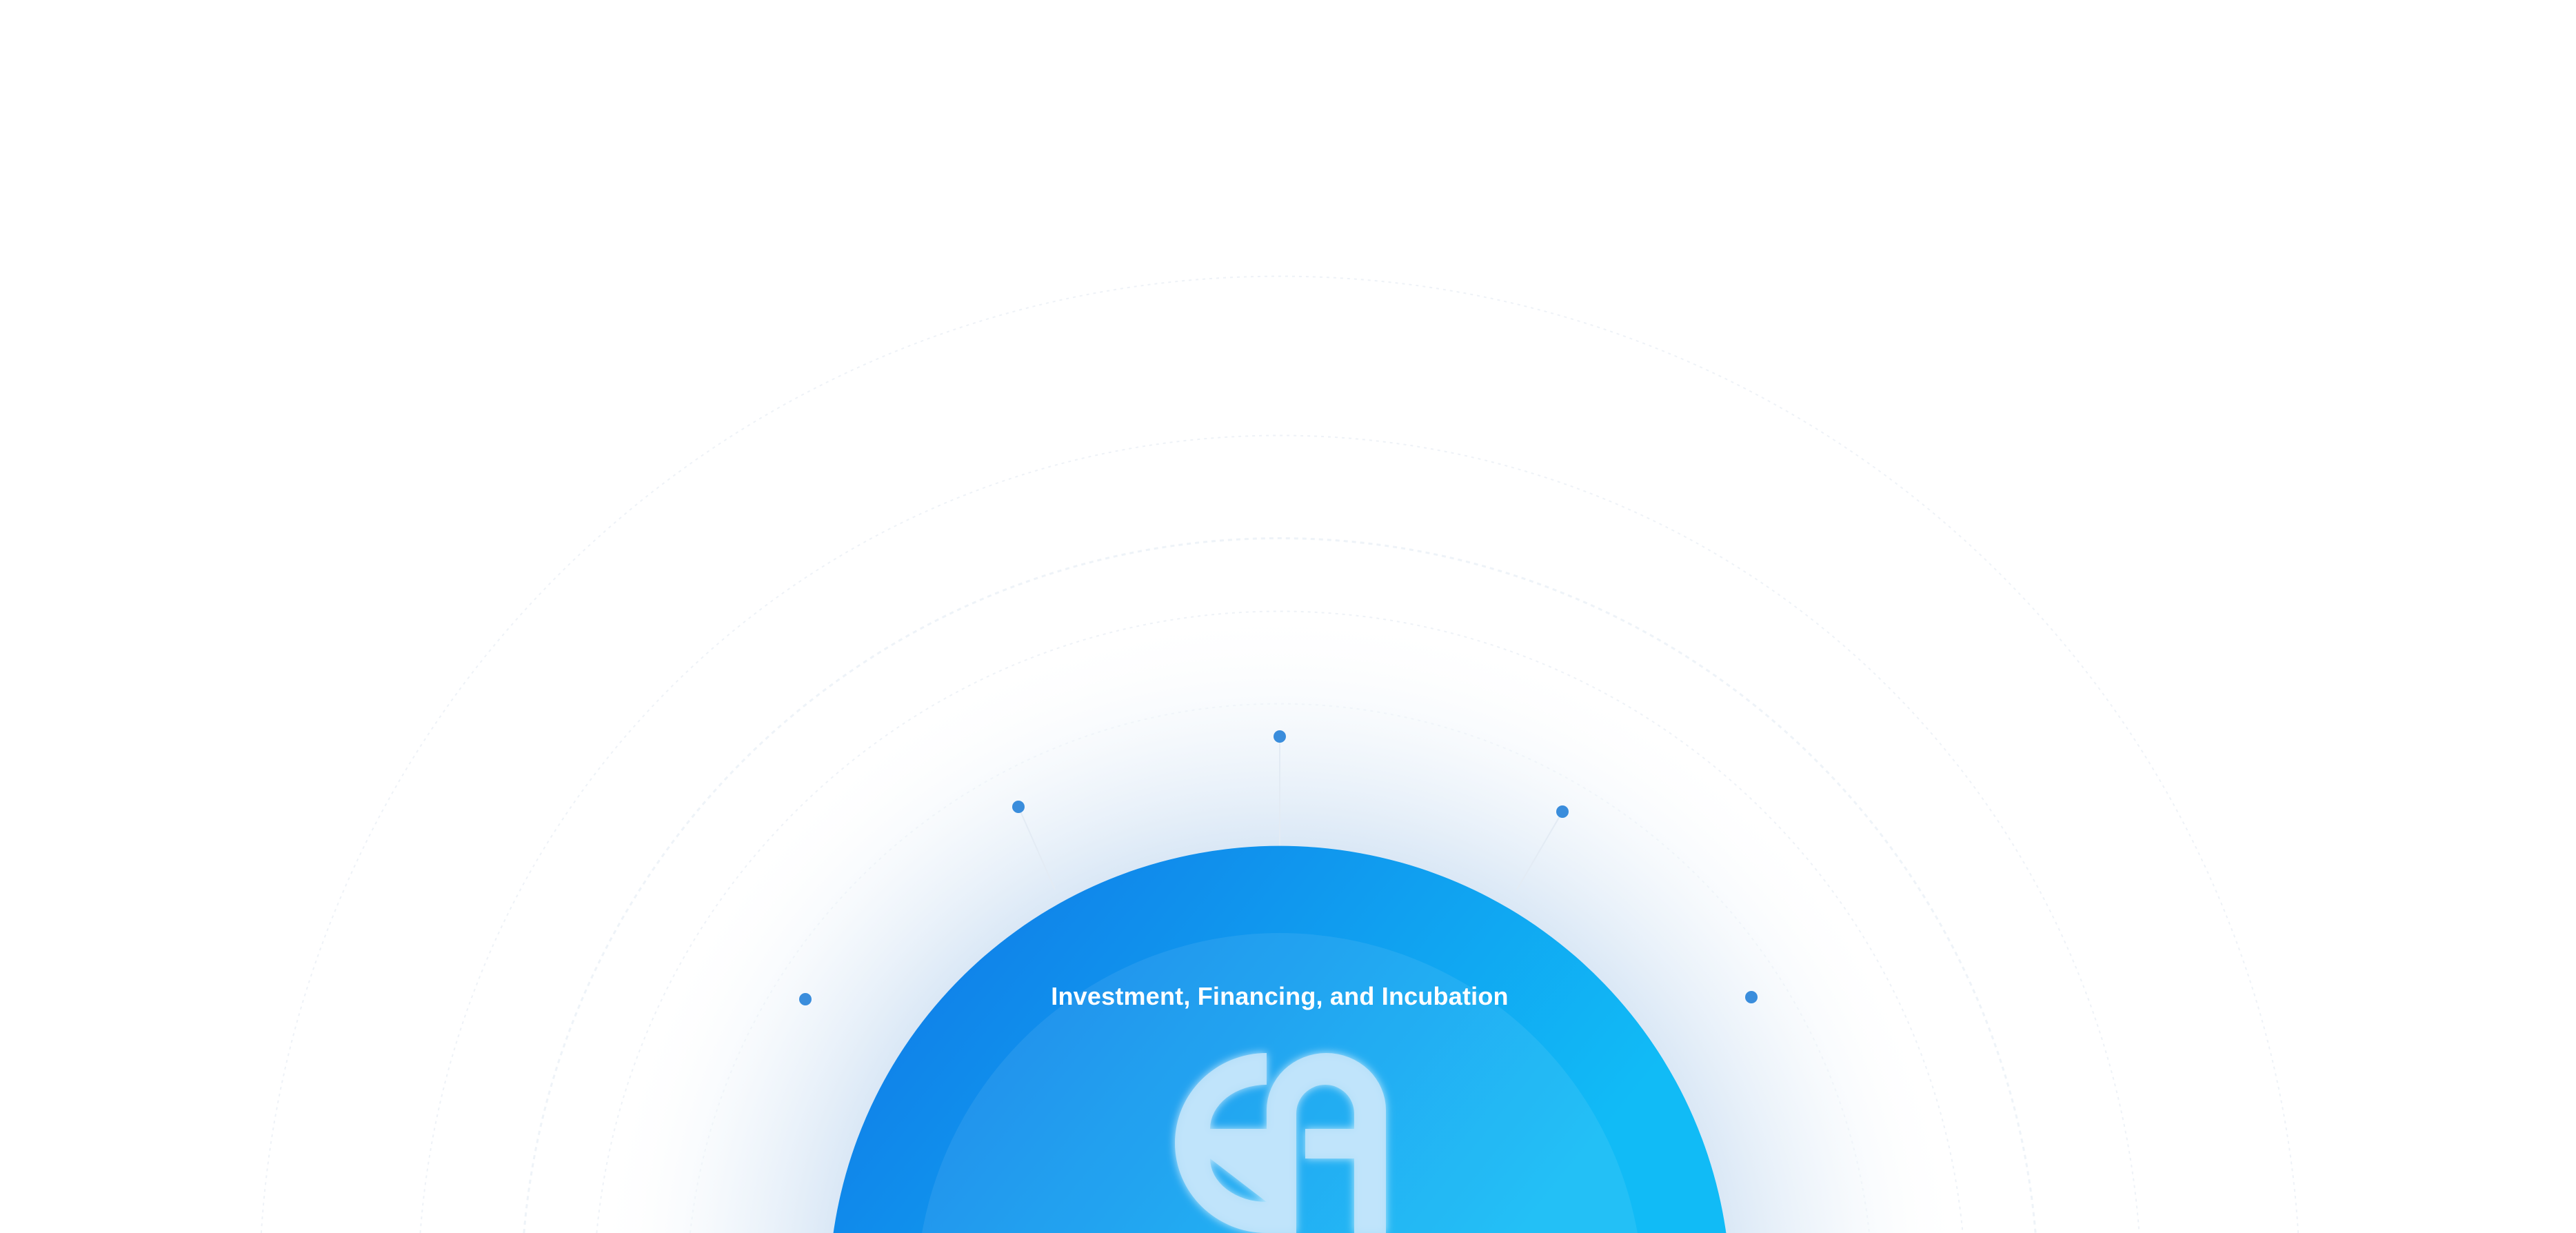  Describe the element at coordinates (1290, 813) in the screenshot. I see `connector-lines` at that location.